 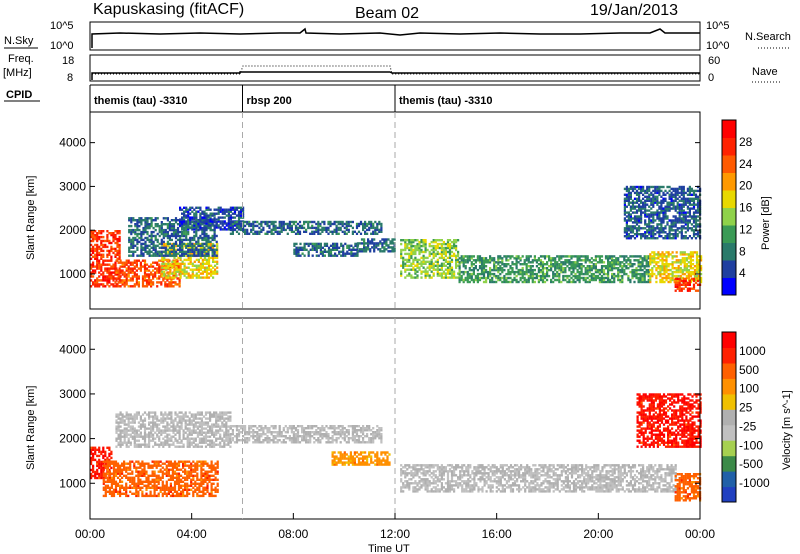 I want to click on power-cells-cell-1939, so click(x=354, y=231).